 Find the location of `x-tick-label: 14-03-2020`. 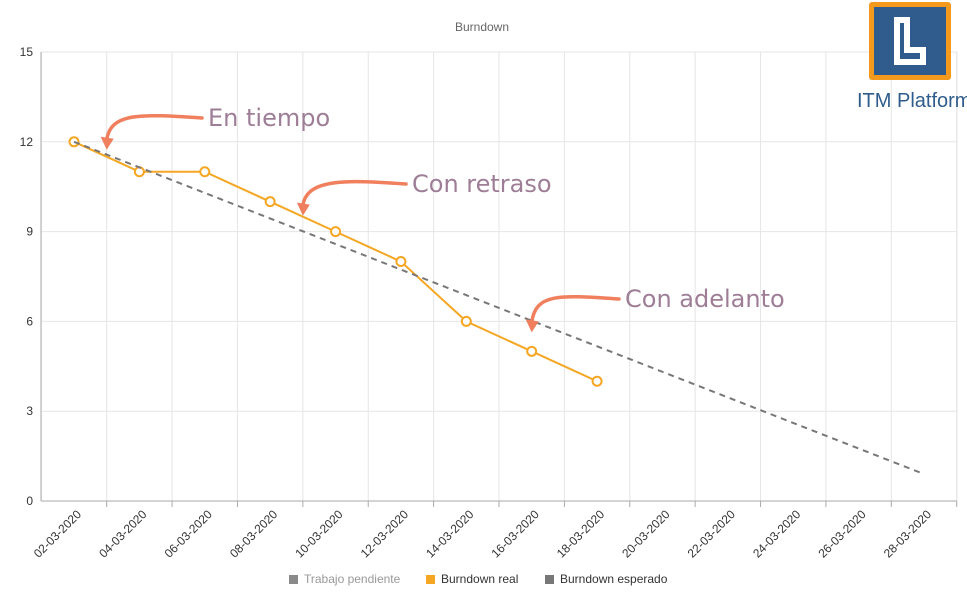

x-tick-label: 14-03-2020 is located at coordinates (450, 534).